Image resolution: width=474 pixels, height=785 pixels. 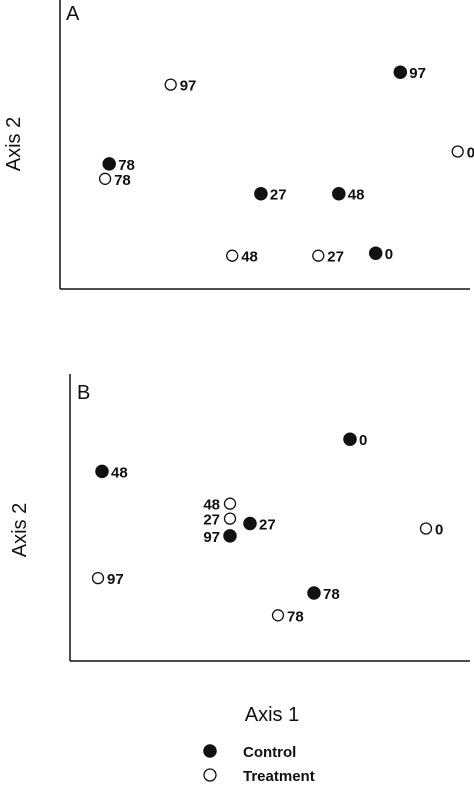 What do you see at coordinates (14, 144) in the screenshot?
I see `panel-a-y-axis-label: Axis 2` at bounding box center [14, 144].